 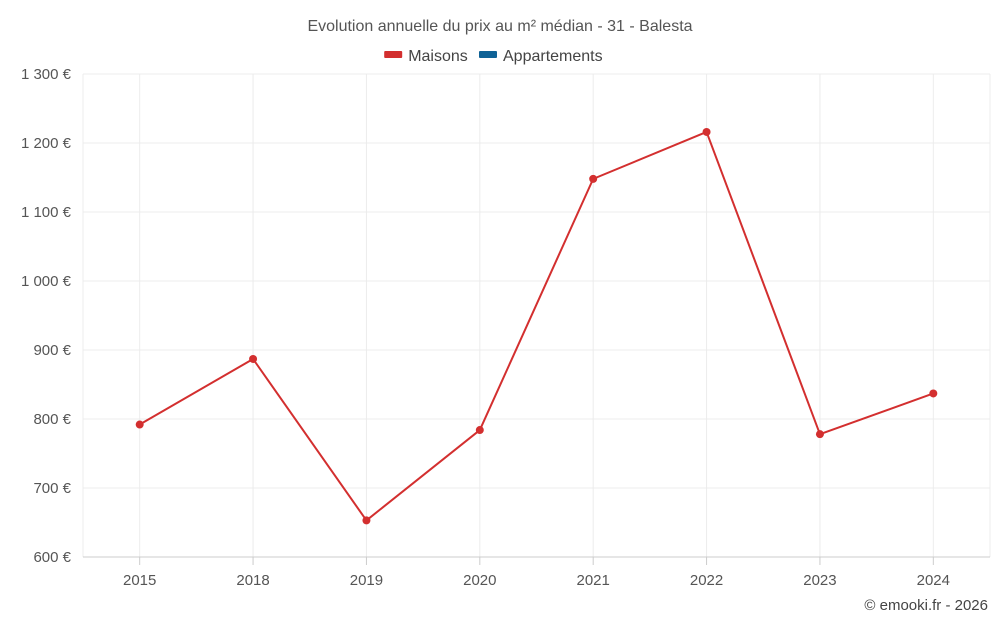 I want to click on x-tick-label: 2022, so click(x=706, y=580).